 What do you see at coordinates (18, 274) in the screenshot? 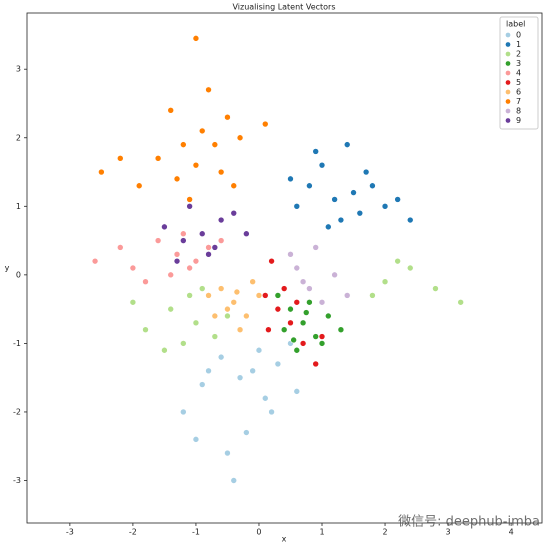
I see `y-tick-label: 0` at bounding box center [18, 274].